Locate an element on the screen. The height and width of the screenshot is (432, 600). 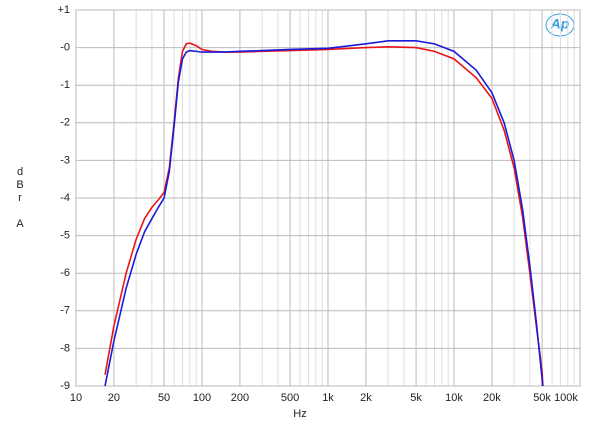
x-tick-label: 100k is located at coordinates (566, 398).